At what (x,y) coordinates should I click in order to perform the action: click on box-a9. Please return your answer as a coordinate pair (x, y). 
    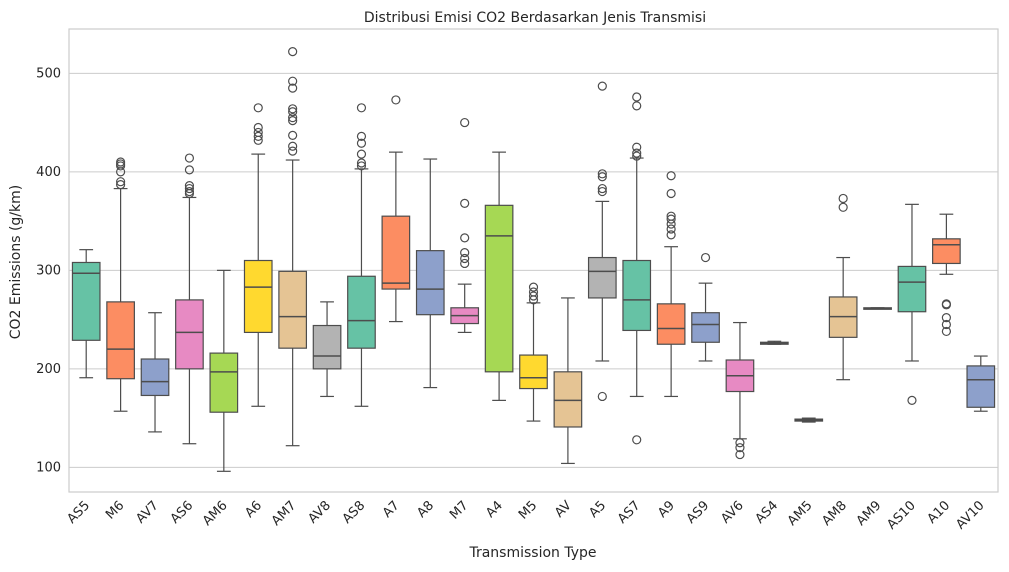
    Looking at the image, I should click on (671, 284).